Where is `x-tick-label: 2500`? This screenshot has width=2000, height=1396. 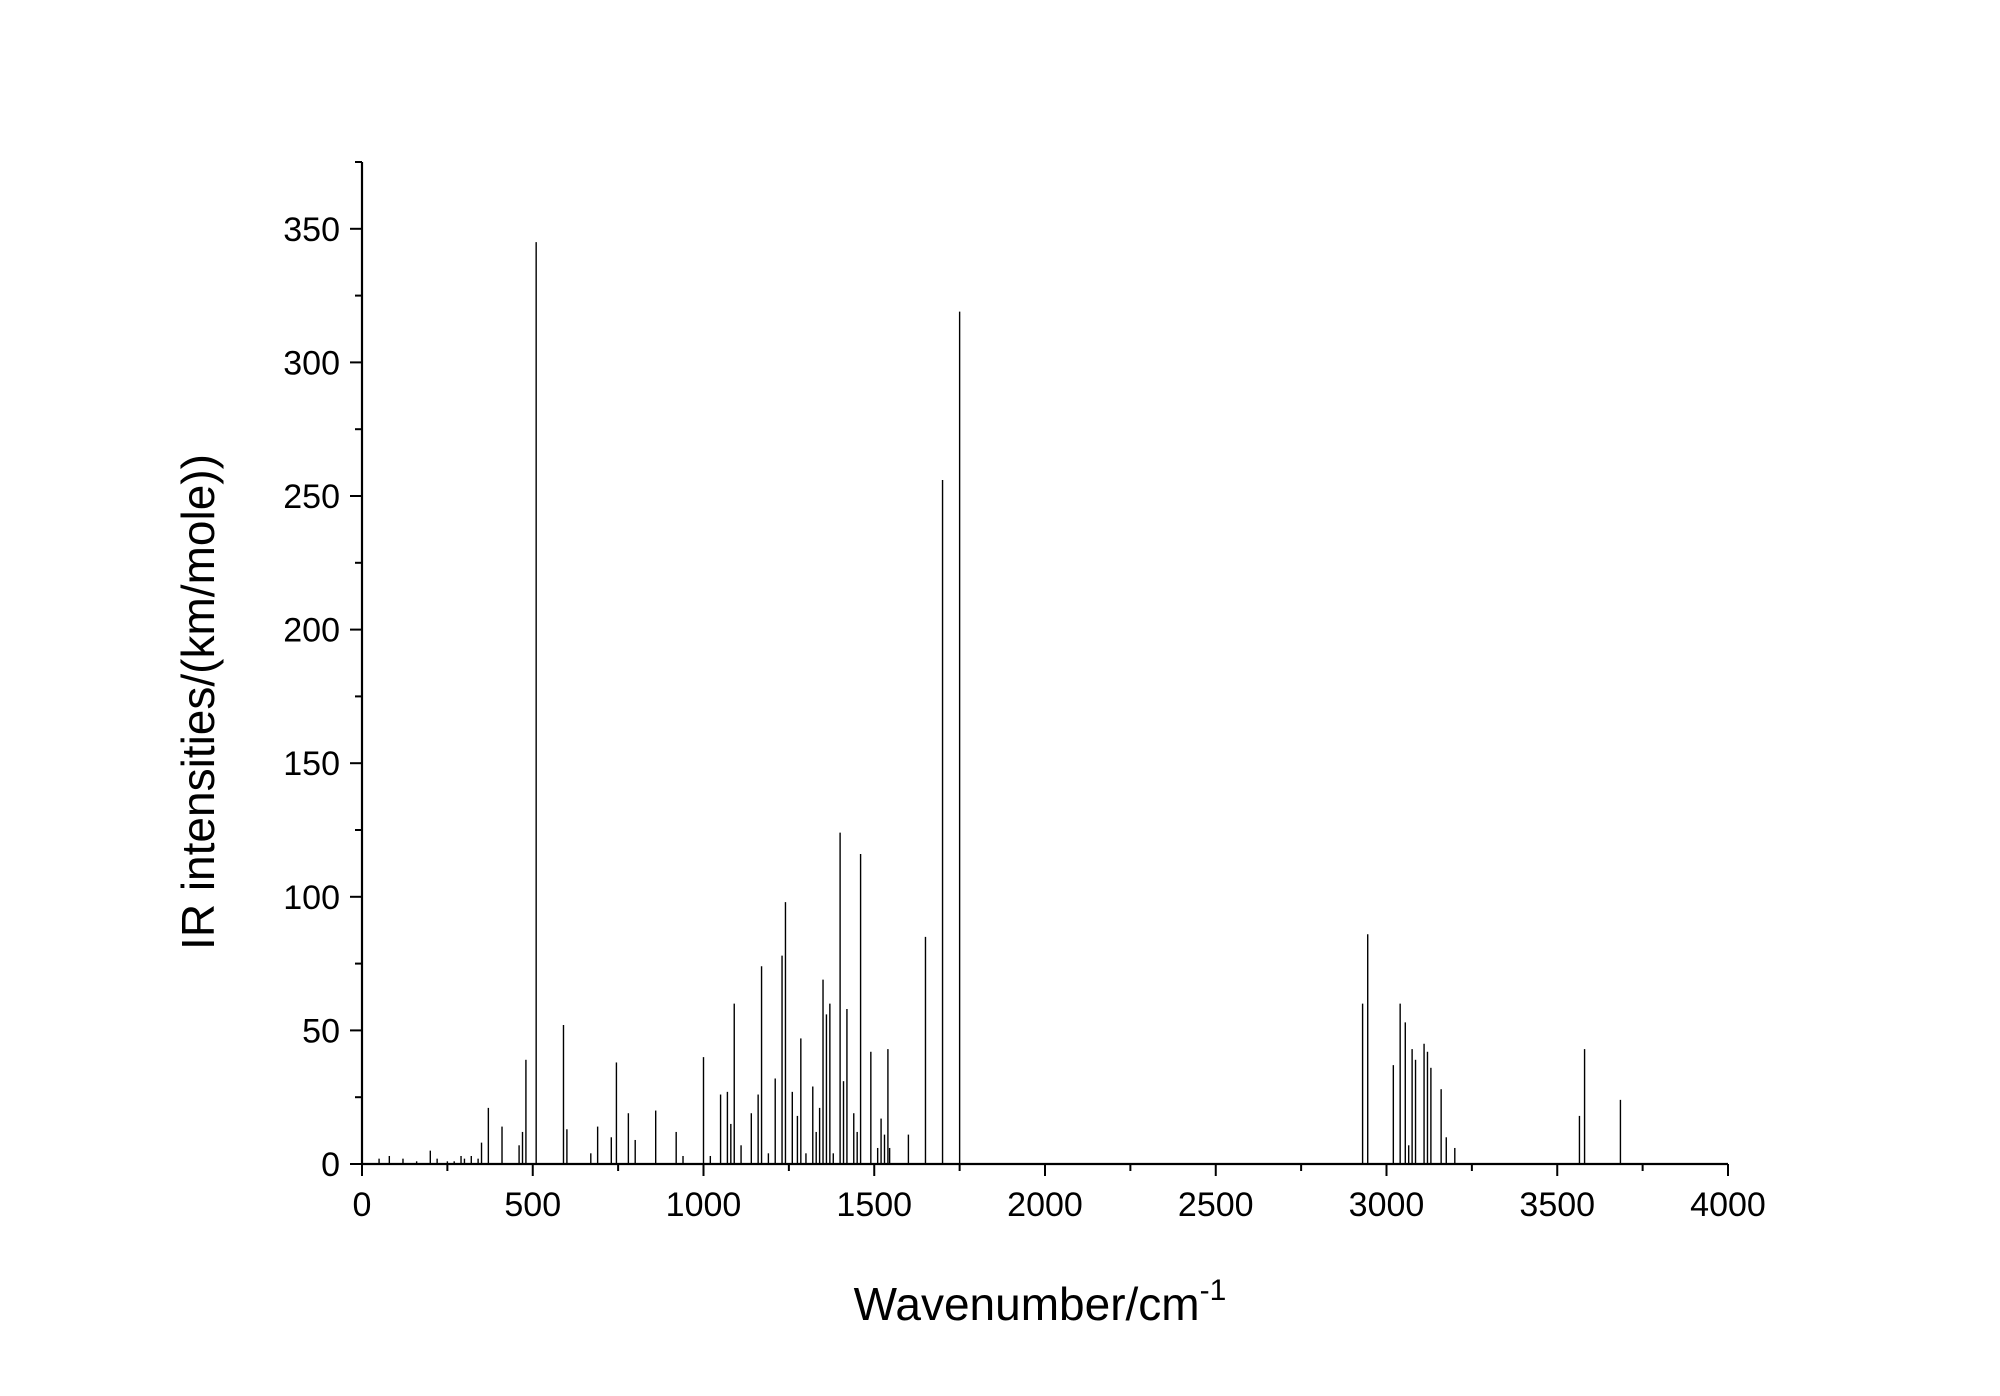
x-tick-label: 2500 is located at coordinates (1216, 1205).